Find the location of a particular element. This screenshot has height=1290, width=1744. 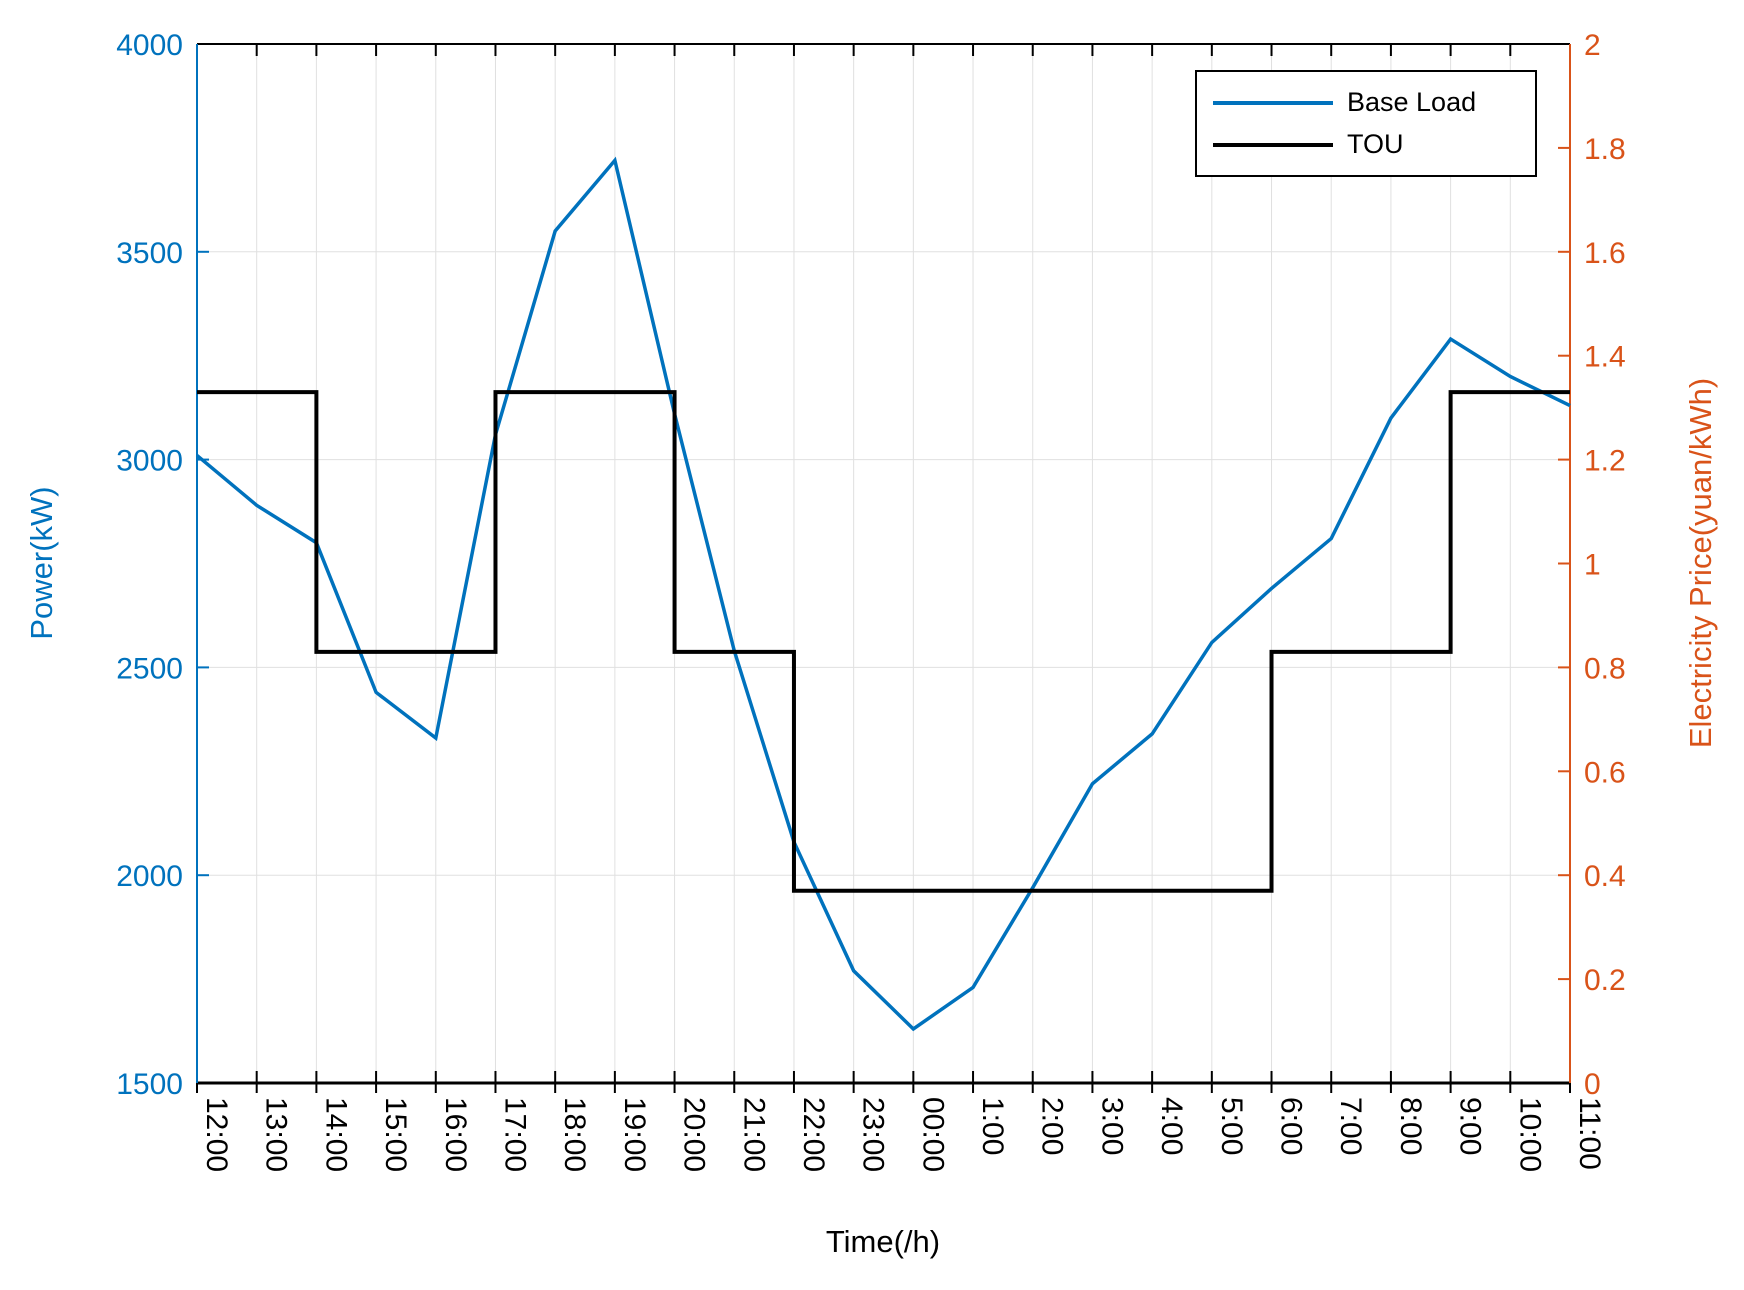

x-axis-title: Time(/h) is located at coordinates (883, 1241).